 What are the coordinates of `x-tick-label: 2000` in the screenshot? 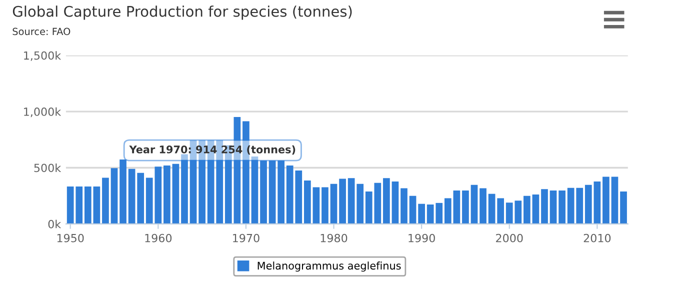 It's located at (509, 238).